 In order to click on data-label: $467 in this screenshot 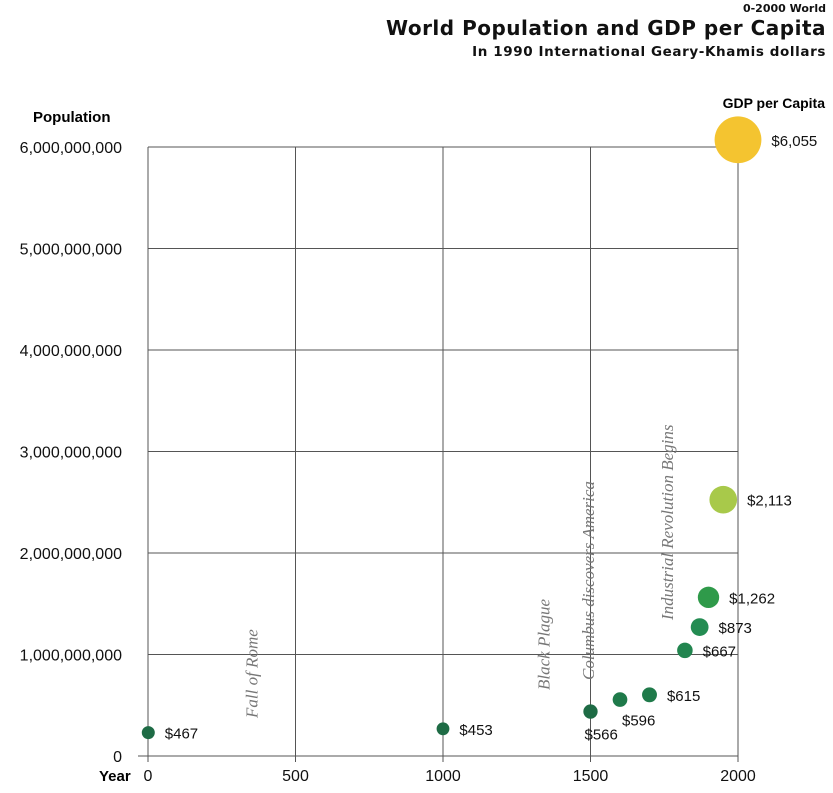, I will do `click(181, 734)`.